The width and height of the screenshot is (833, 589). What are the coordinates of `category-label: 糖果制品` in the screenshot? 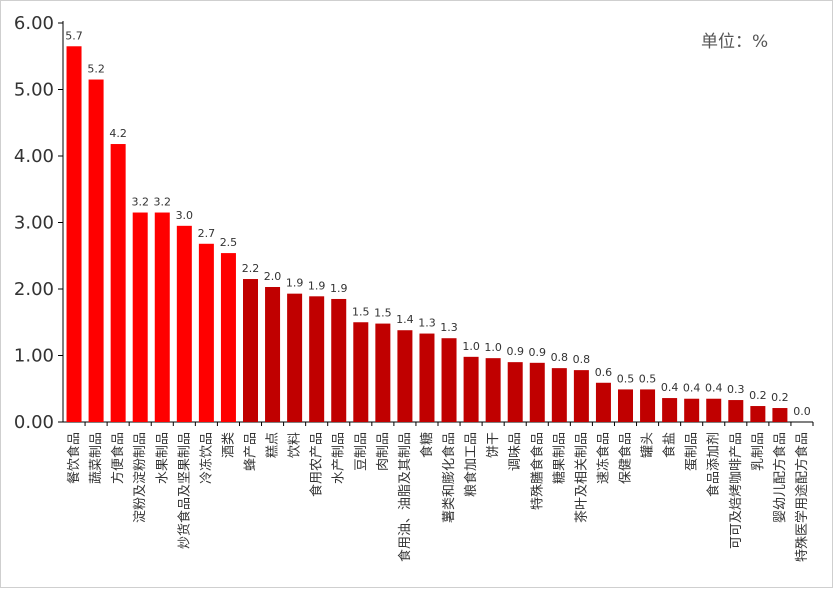 It's located at (559, 458).